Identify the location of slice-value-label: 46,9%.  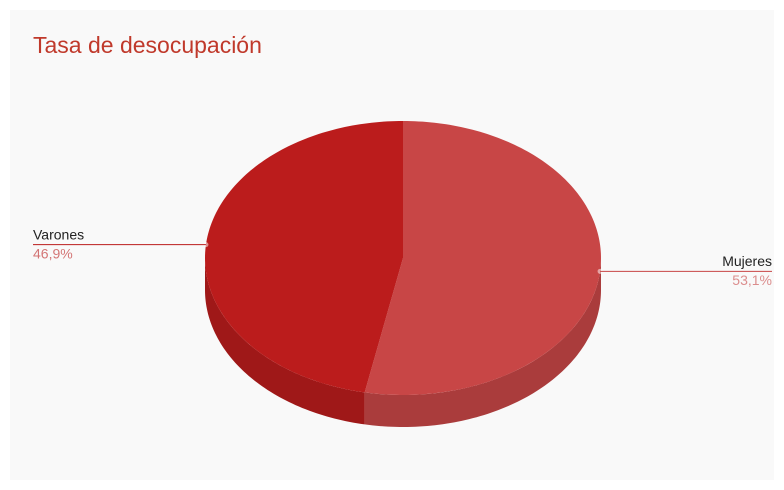
(53, 253).